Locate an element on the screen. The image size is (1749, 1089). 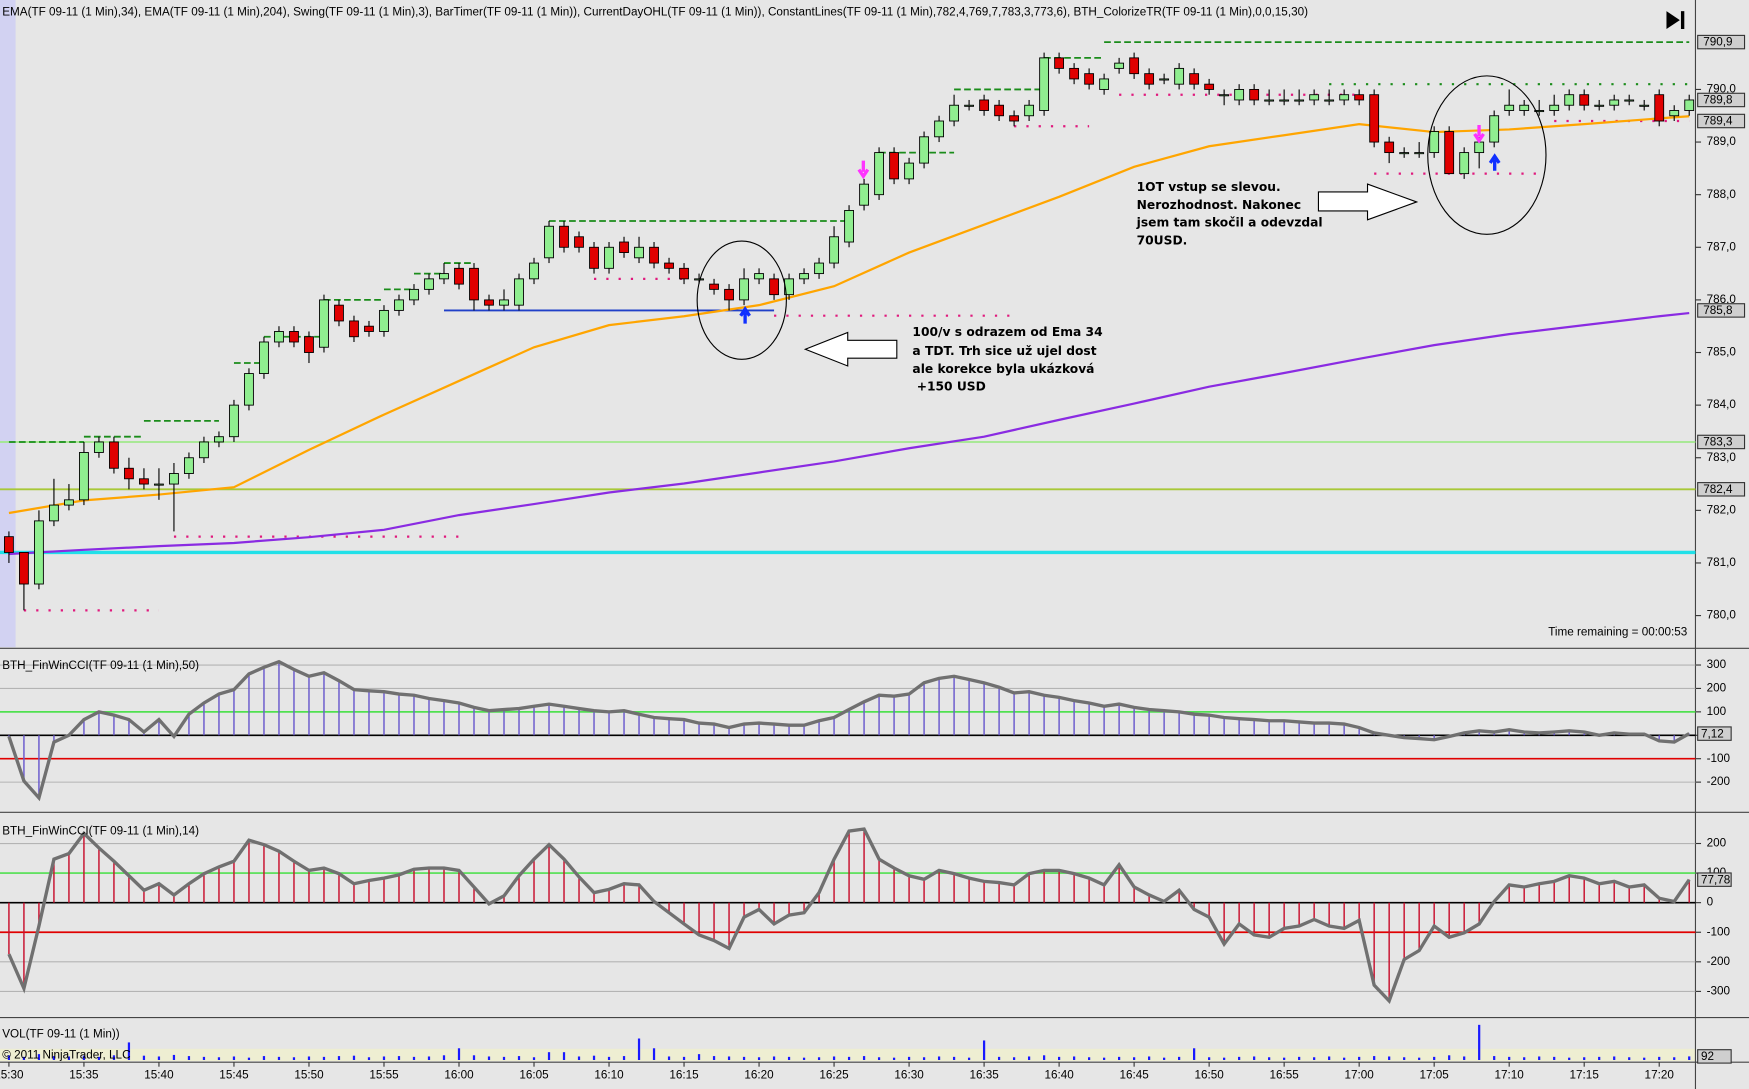
y-tick-label: 789,0 is located at coordinates (1722, 141).